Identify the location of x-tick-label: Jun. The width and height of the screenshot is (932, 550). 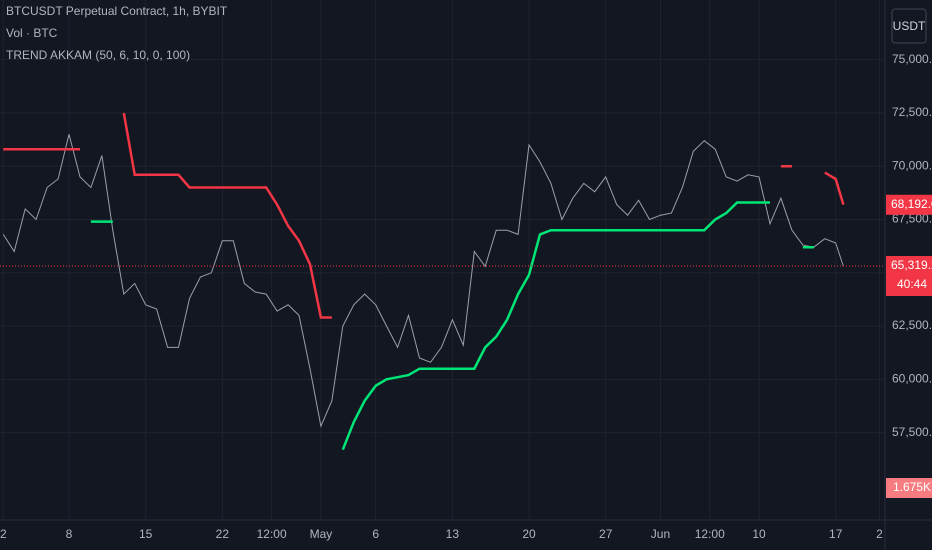
(660, 534).